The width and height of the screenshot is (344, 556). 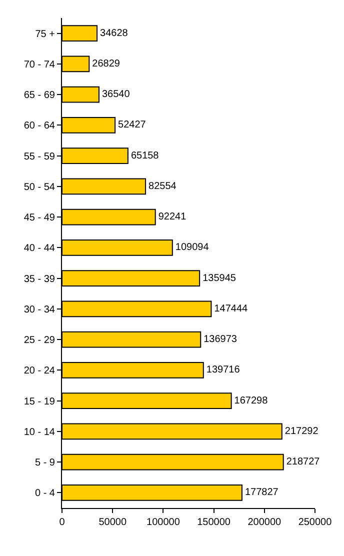 What do you see at coordinates (40, 187) in the screenshot?
I see `y-tick-label: 50 - 54` at bounding box center [40, 187].